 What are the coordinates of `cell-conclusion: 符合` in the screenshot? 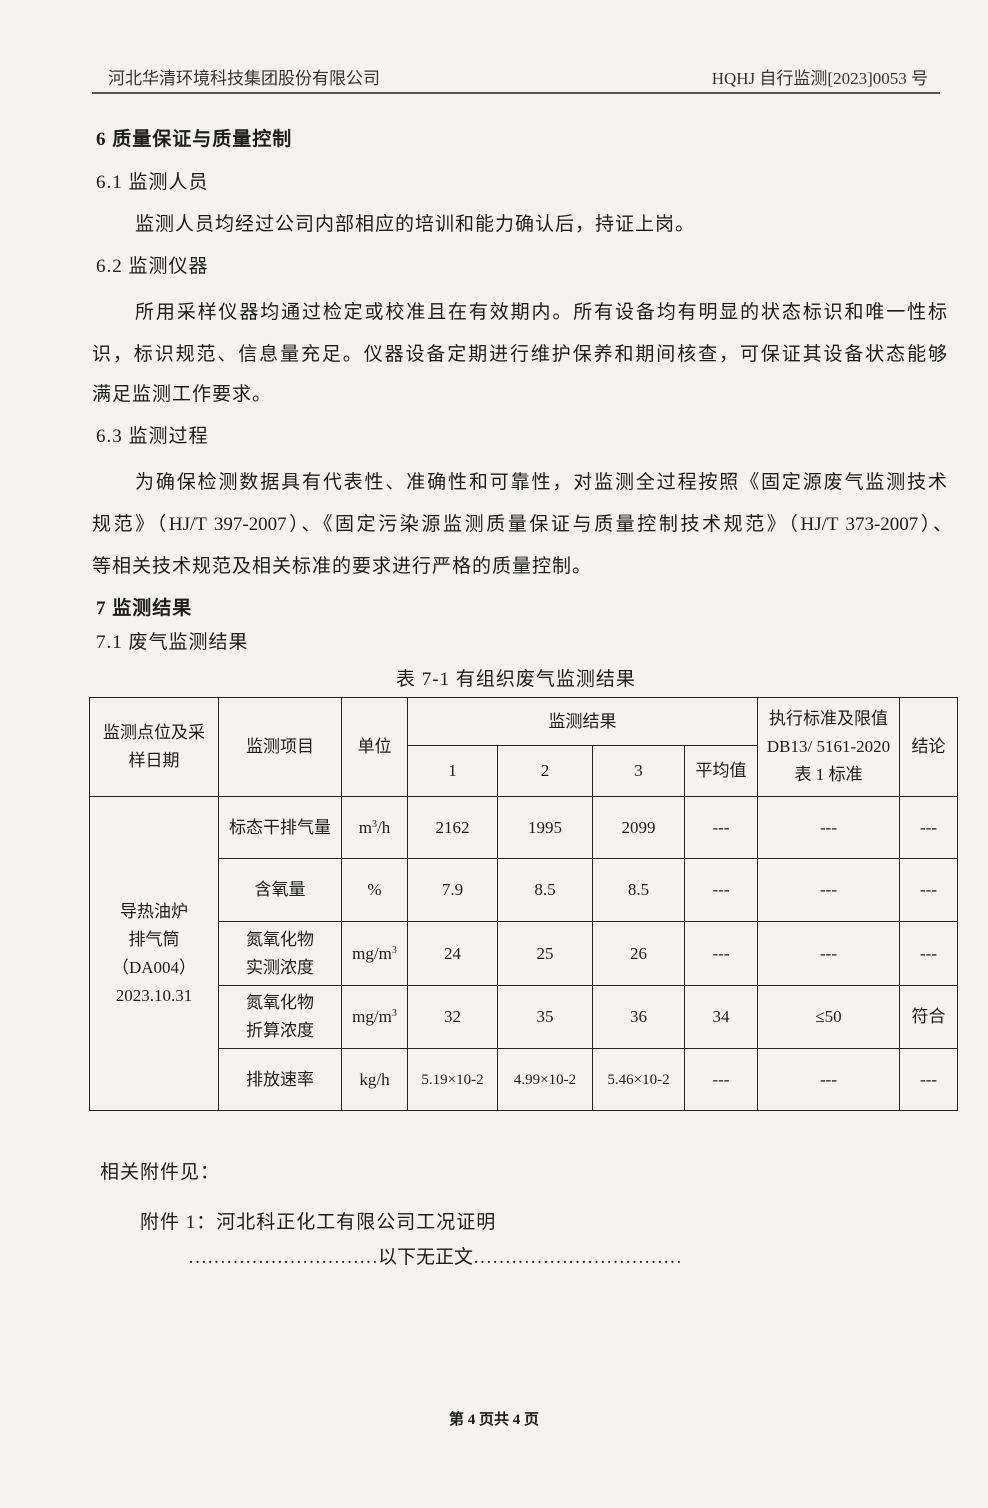 It's located at (928, 1017).